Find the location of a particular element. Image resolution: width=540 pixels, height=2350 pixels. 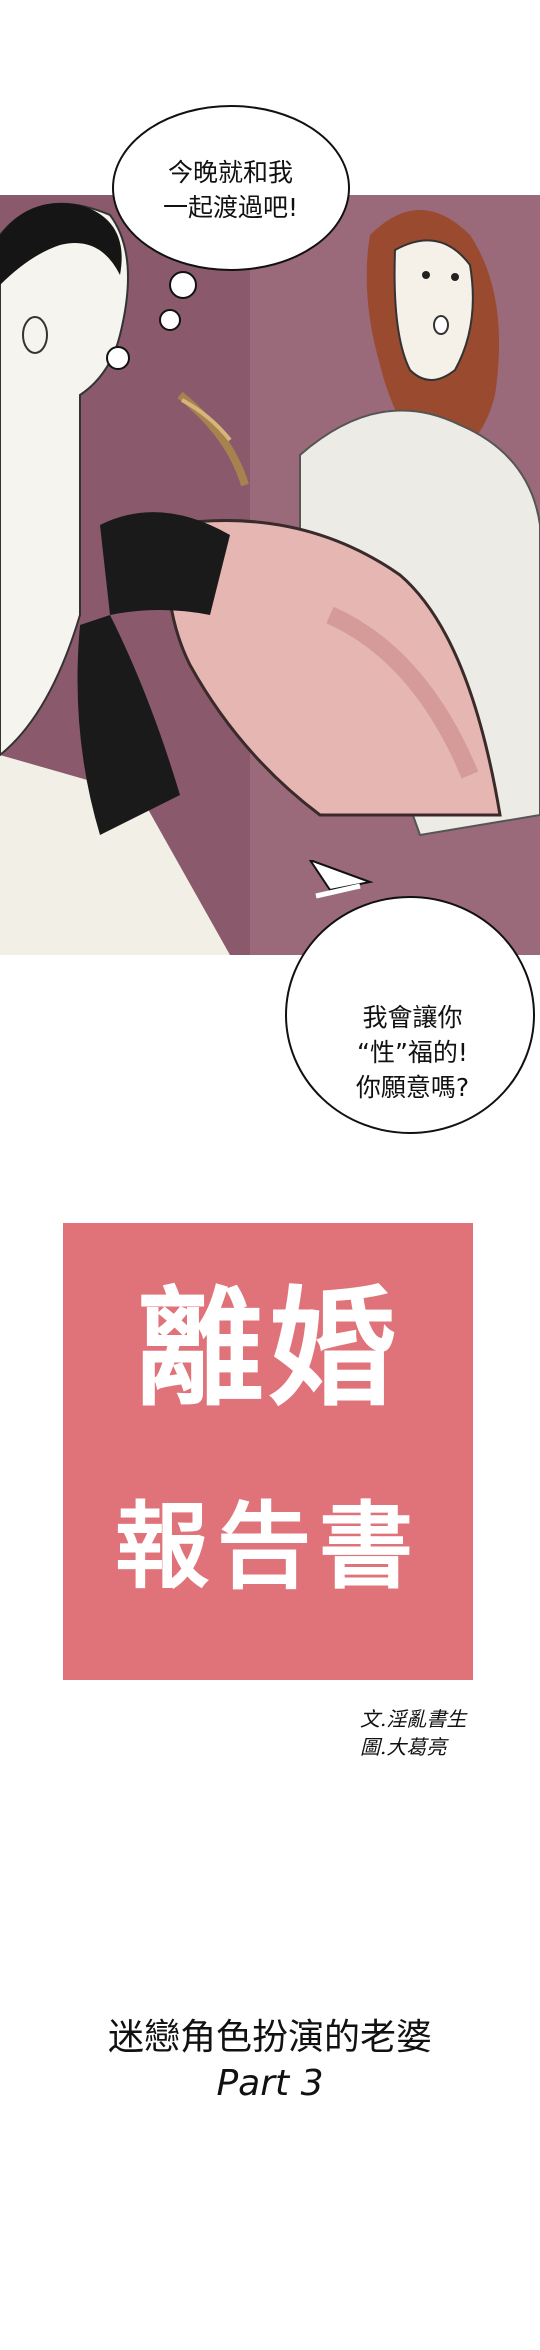

speech-bubble-1-shape is located at coordinates (228, 237).